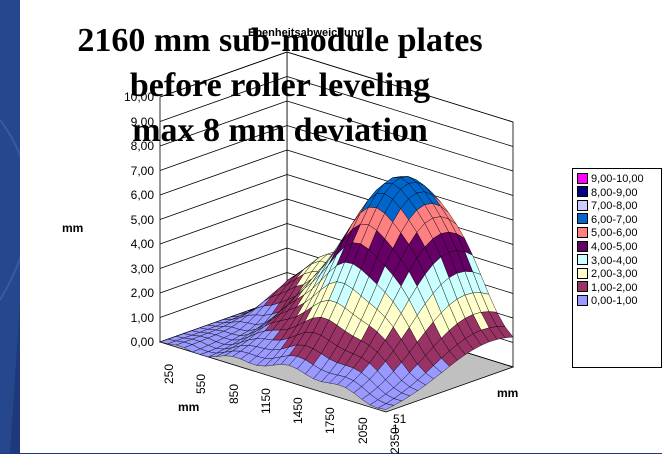 This screenshot has height=454, width=662. What do you see at coordinates (298, 410) in the screenshot?
I see `x-tick-label: 1450` at bounding box center [298, 410].